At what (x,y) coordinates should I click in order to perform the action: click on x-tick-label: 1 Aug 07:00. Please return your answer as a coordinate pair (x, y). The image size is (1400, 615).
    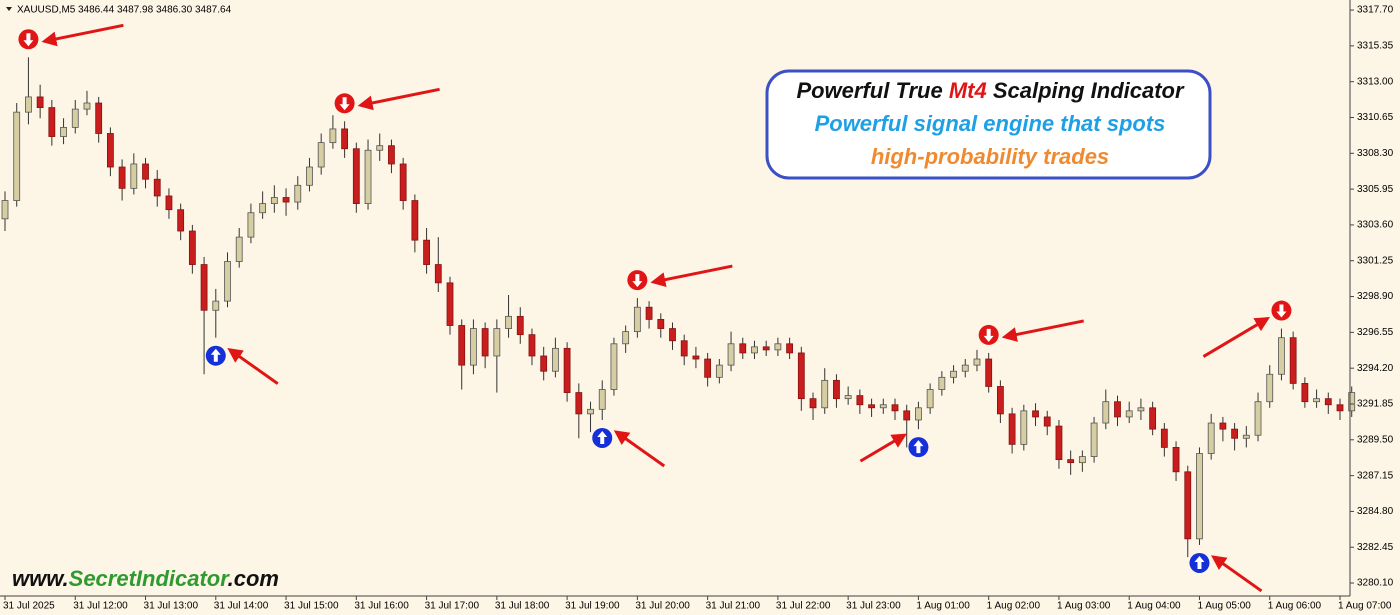
    Looking at the image, I should click on (1365, 606).